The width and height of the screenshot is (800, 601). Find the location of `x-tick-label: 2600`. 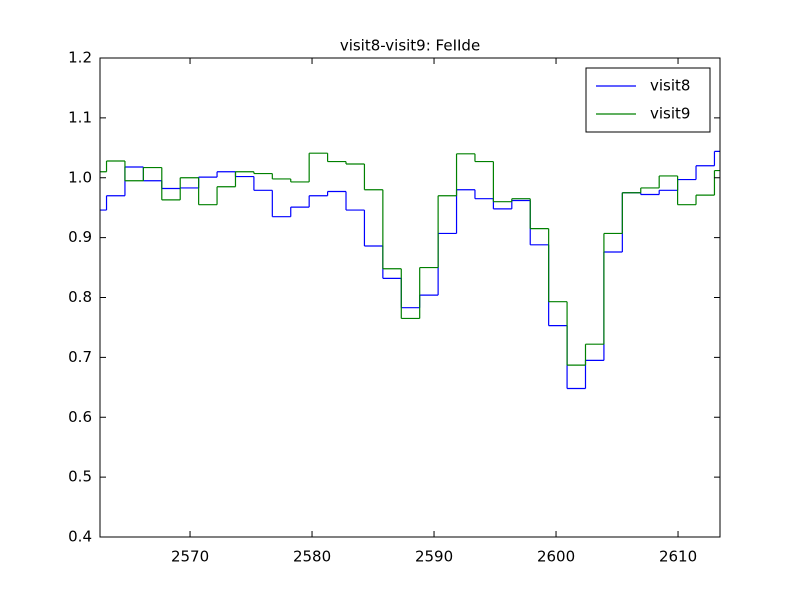

x-tick-label: 2600 is located at coordinates (556, 557).